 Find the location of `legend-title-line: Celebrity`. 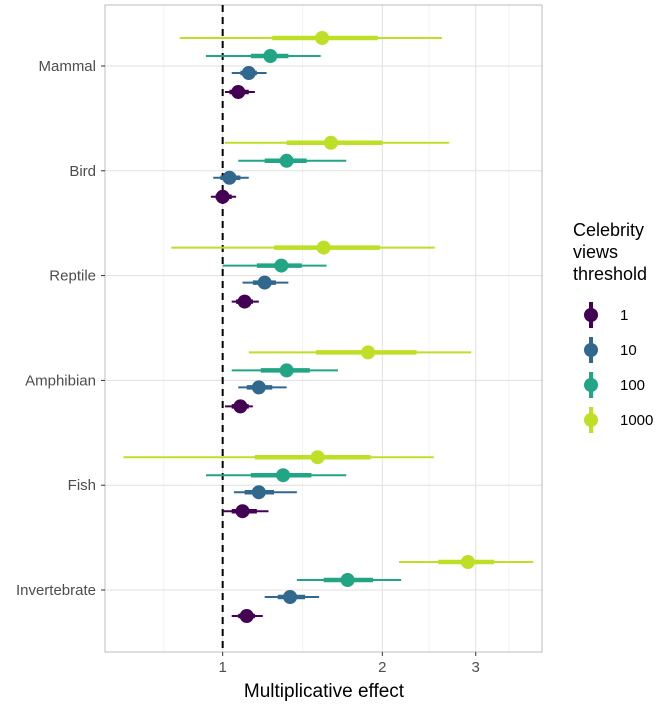

legend-title-line: Celebrity is located at coordinates (608, 230).